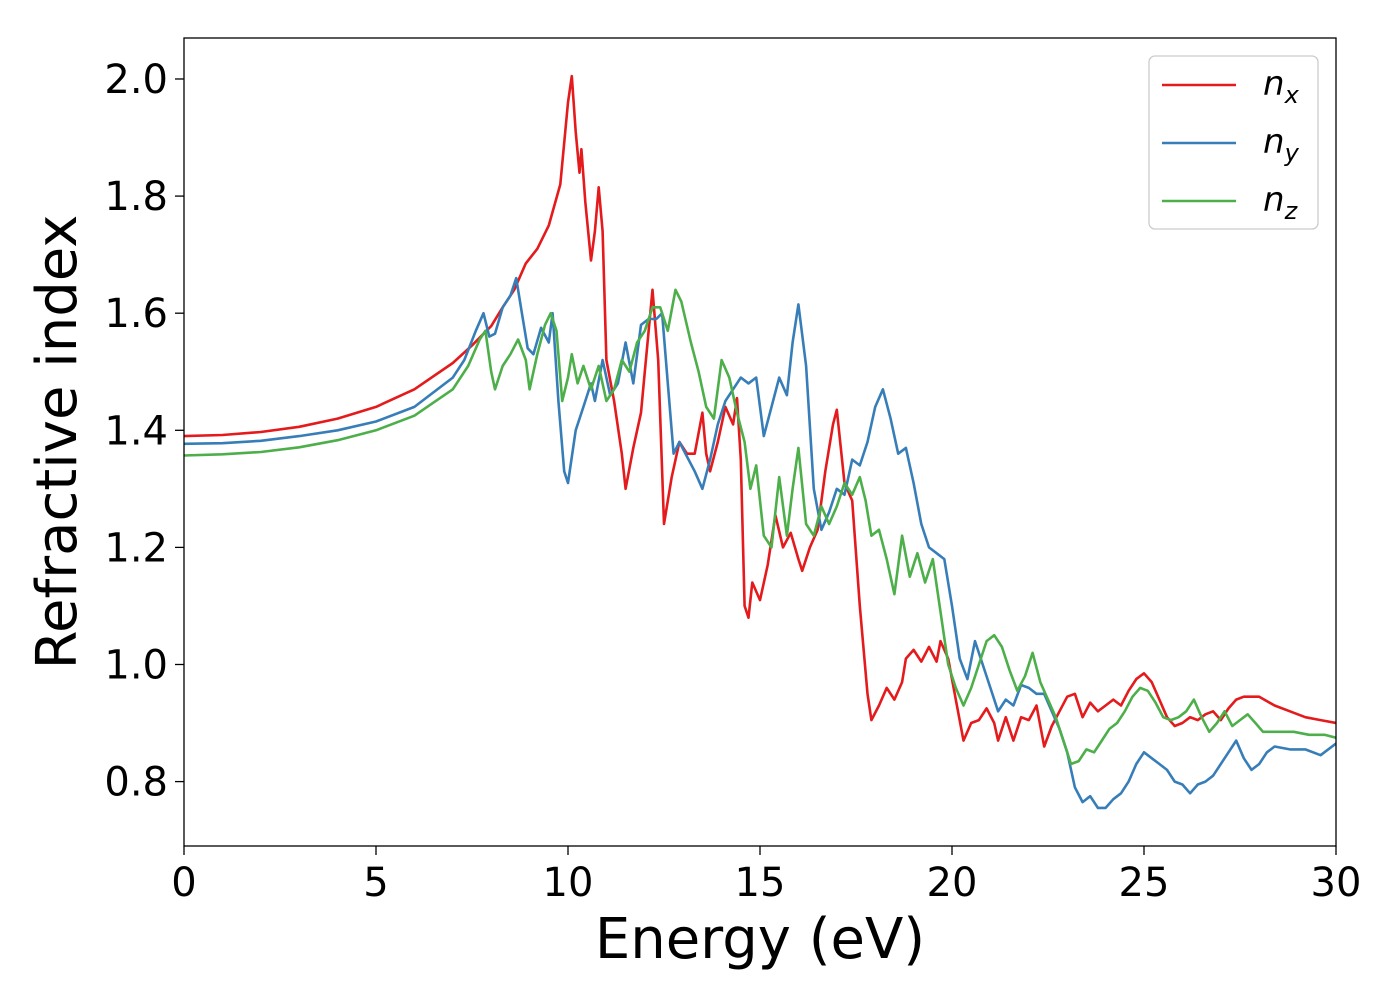 This screenshot has width=1400, height=1000. I want to click on y-tick-label: 0.8, so click(136, 783).